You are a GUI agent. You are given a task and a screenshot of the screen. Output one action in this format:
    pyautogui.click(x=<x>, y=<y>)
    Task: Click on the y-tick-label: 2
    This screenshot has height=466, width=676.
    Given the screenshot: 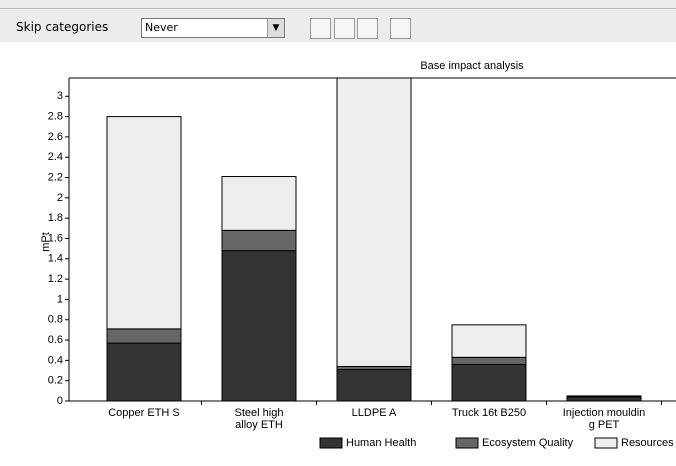 What is the action you would take?
    pyautogui.click(x=60, y=198)
    